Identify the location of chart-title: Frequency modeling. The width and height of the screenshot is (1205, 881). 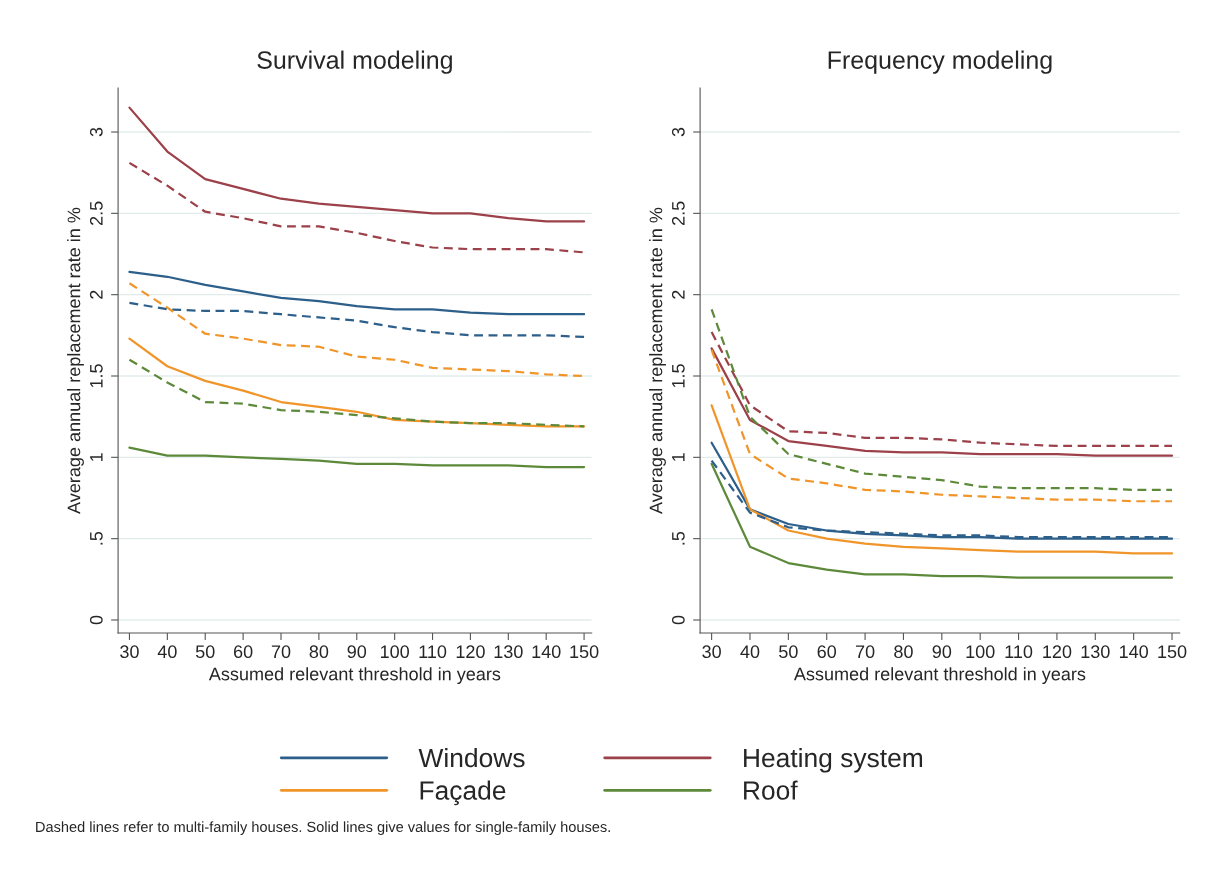
(940, 62).